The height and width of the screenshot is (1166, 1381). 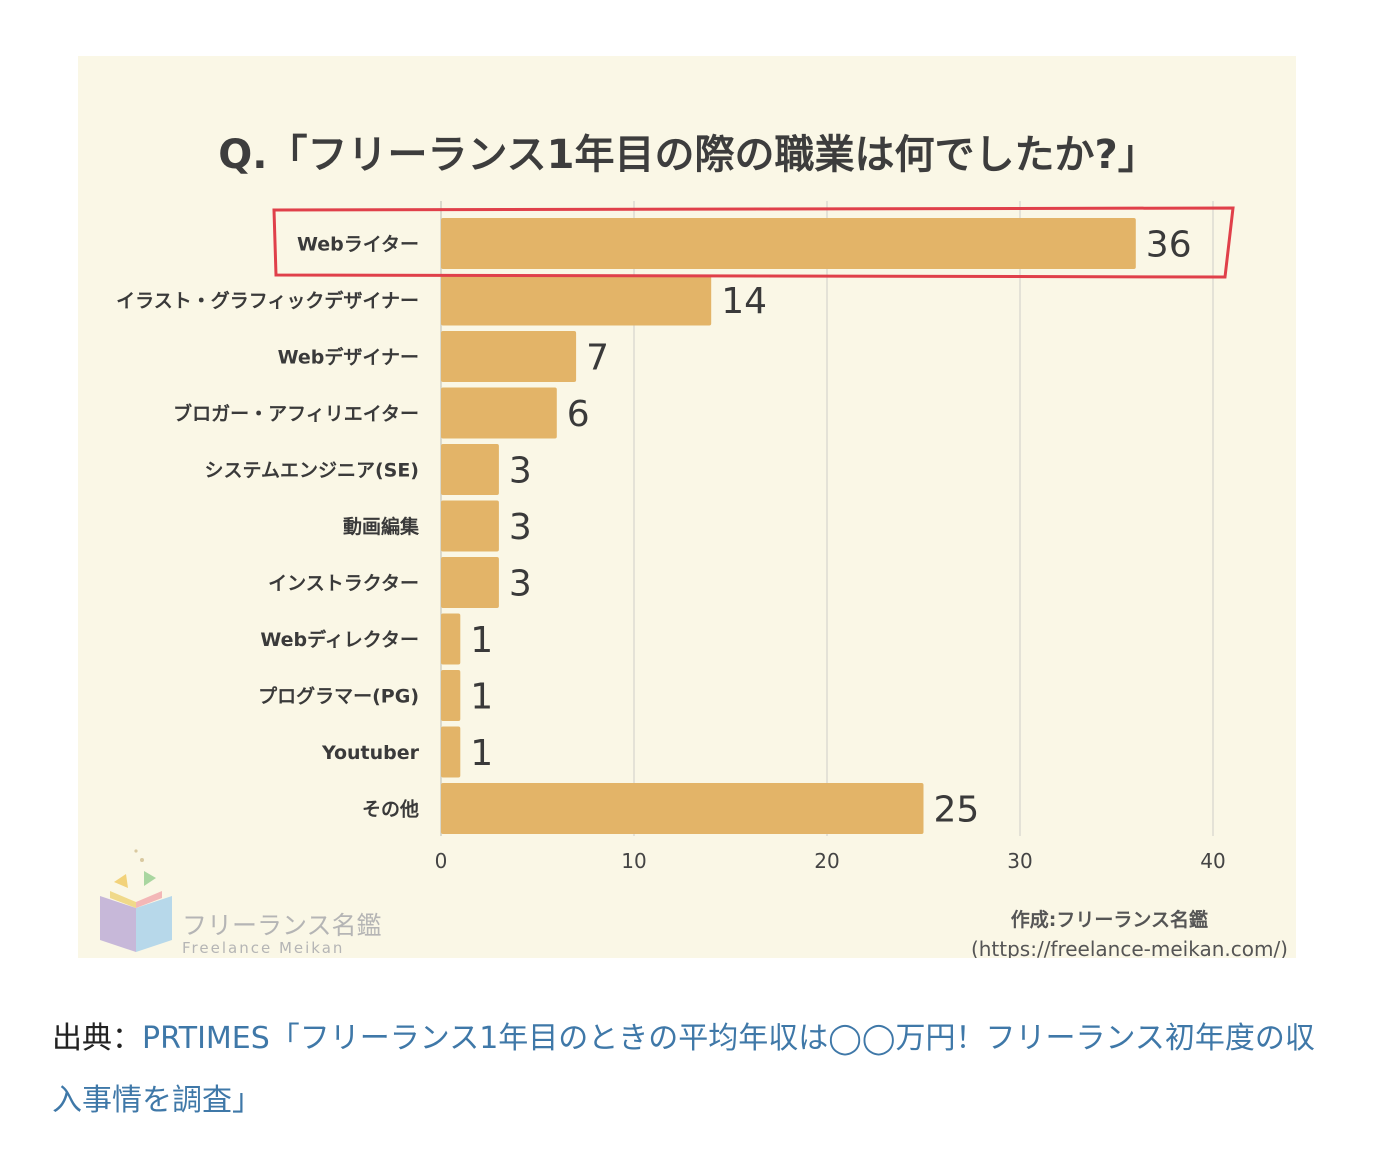 I want to click on x-tick-label: 10, so click(x=633, y=861).